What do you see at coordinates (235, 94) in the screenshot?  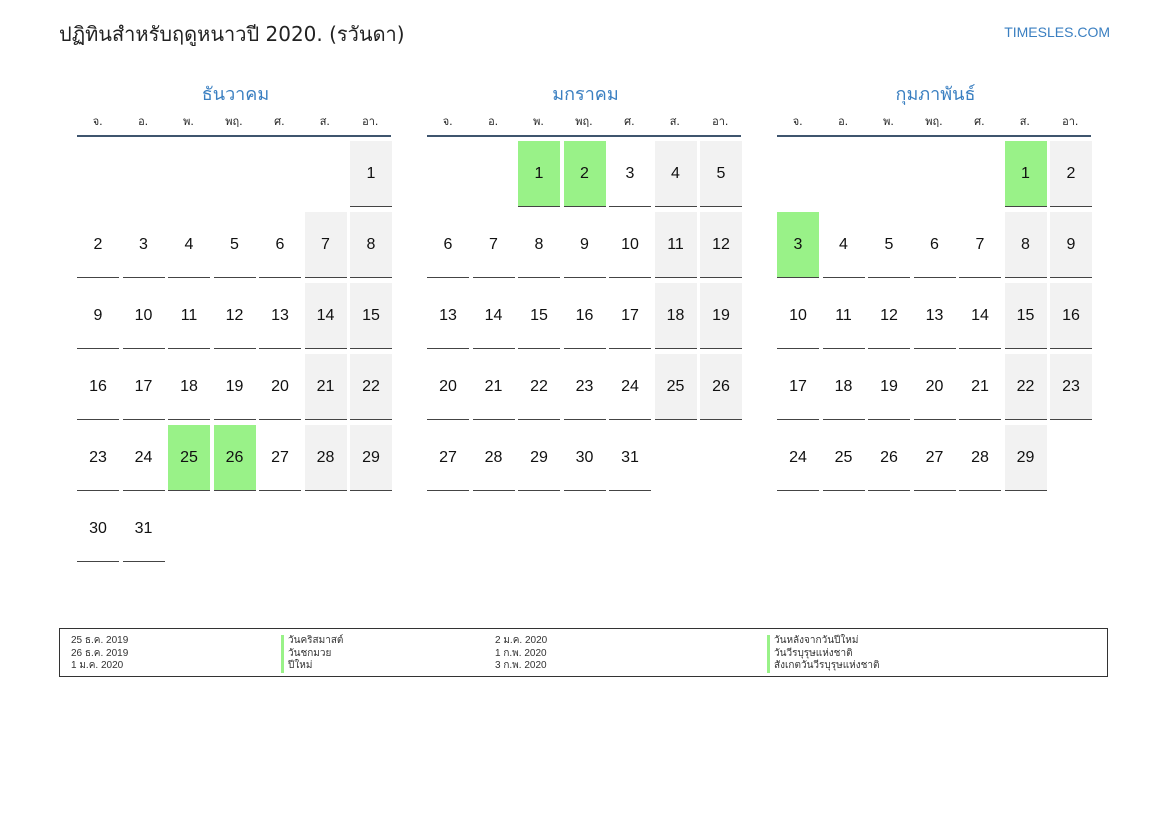 I see `month-name: ธันวาคม` at bounding box center [235, 94].